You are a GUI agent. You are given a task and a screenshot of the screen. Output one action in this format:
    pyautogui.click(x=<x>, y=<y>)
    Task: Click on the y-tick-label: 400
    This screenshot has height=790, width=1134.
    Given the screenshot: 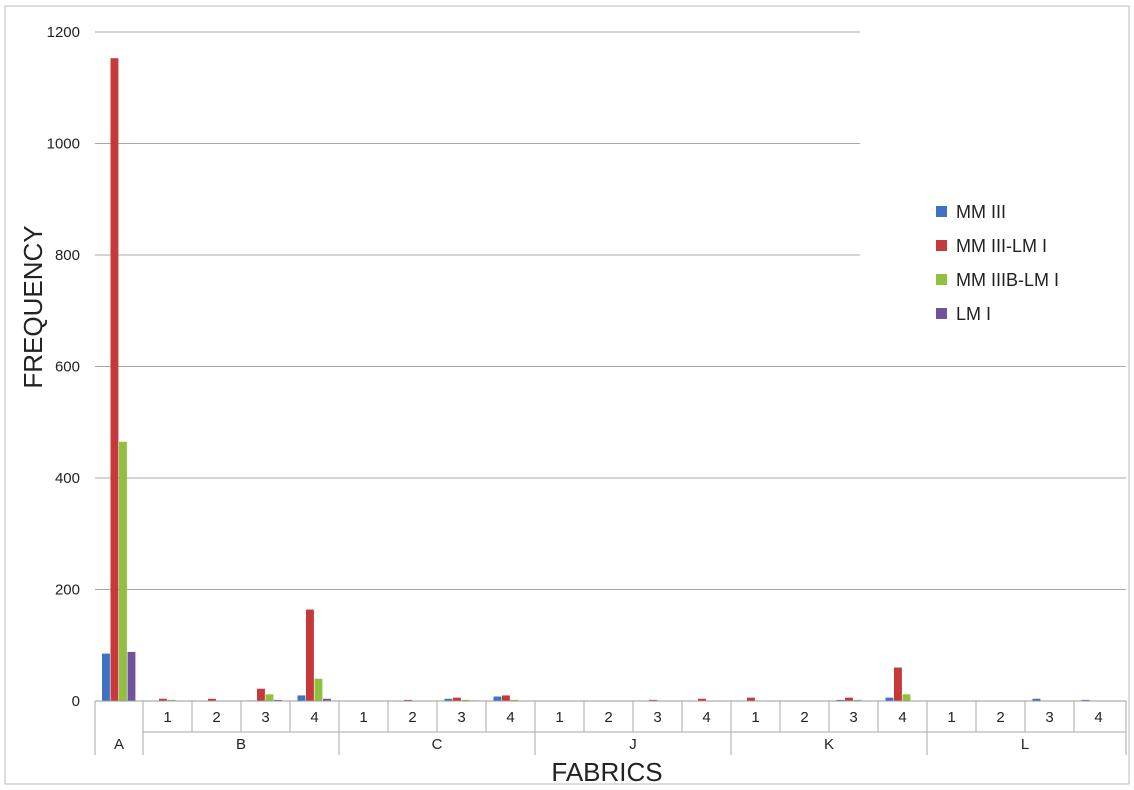 What is the action you would take?
    pyautogui.click(x=67, y=478)
    